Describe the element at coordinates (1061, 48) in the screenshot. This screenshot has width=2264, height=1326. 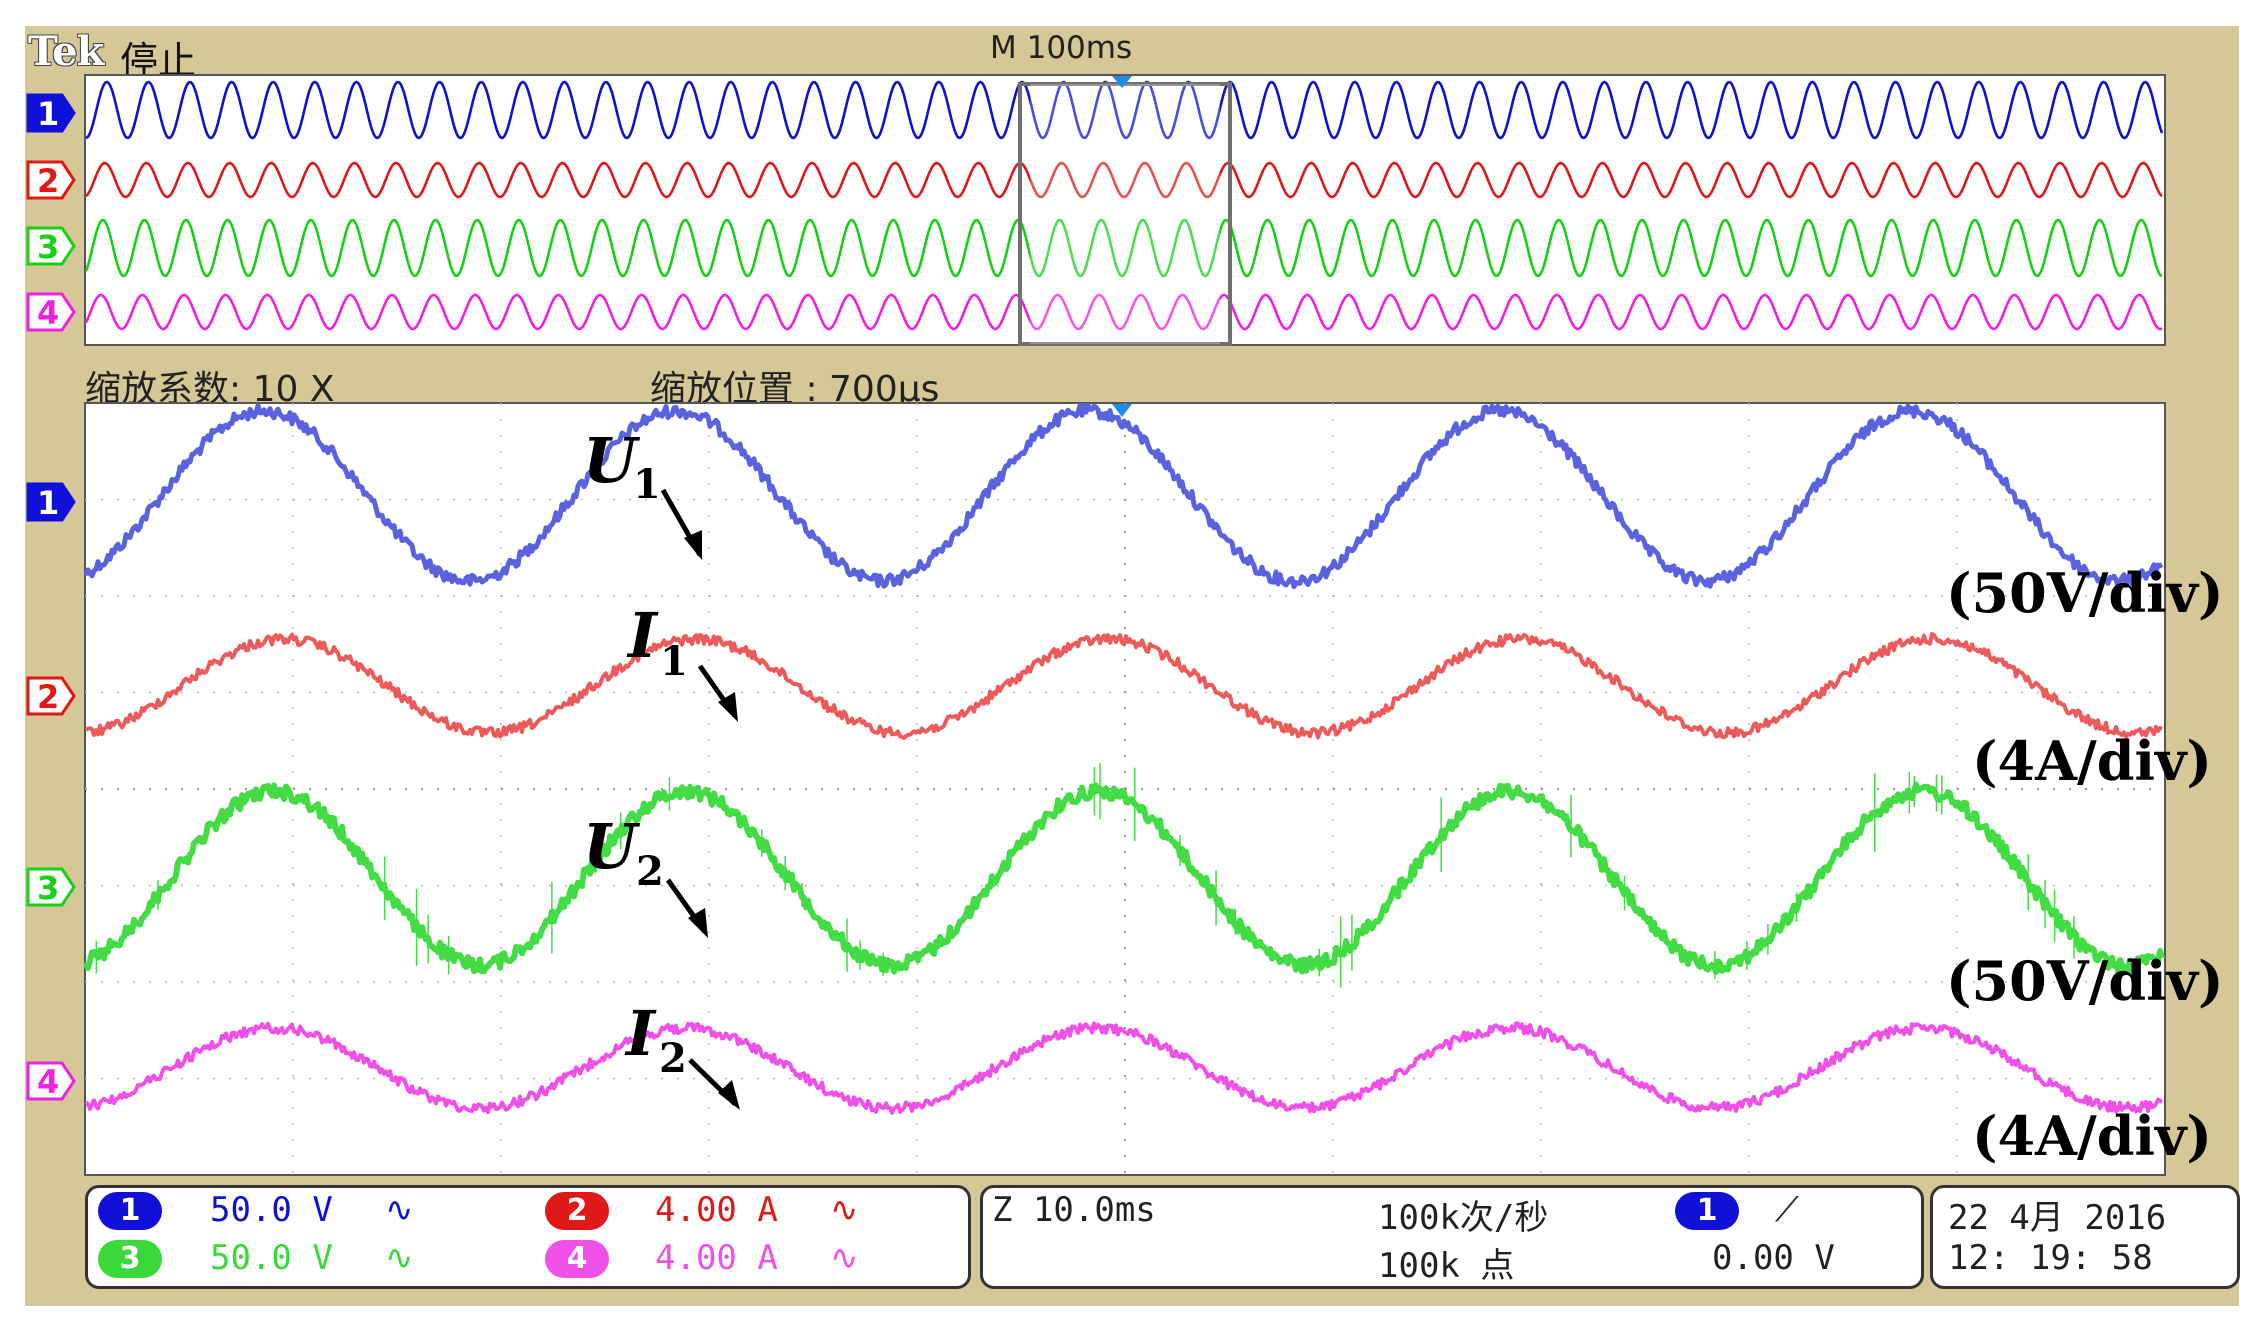
I see `timebase-readout: M 100ms` at that location.